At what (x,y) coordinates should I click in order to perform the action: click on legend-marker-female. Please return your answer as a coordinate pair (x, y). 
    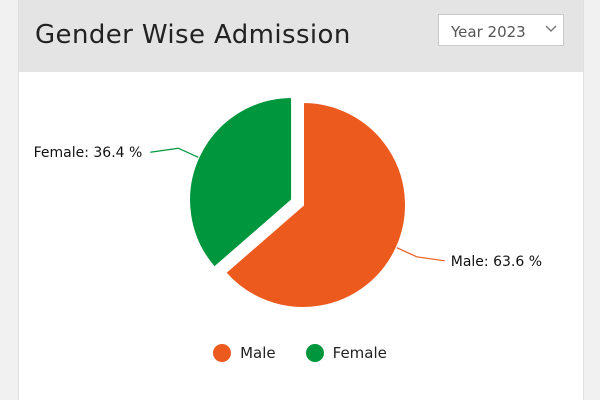
    Looking at the image, I should click on (314, 353).